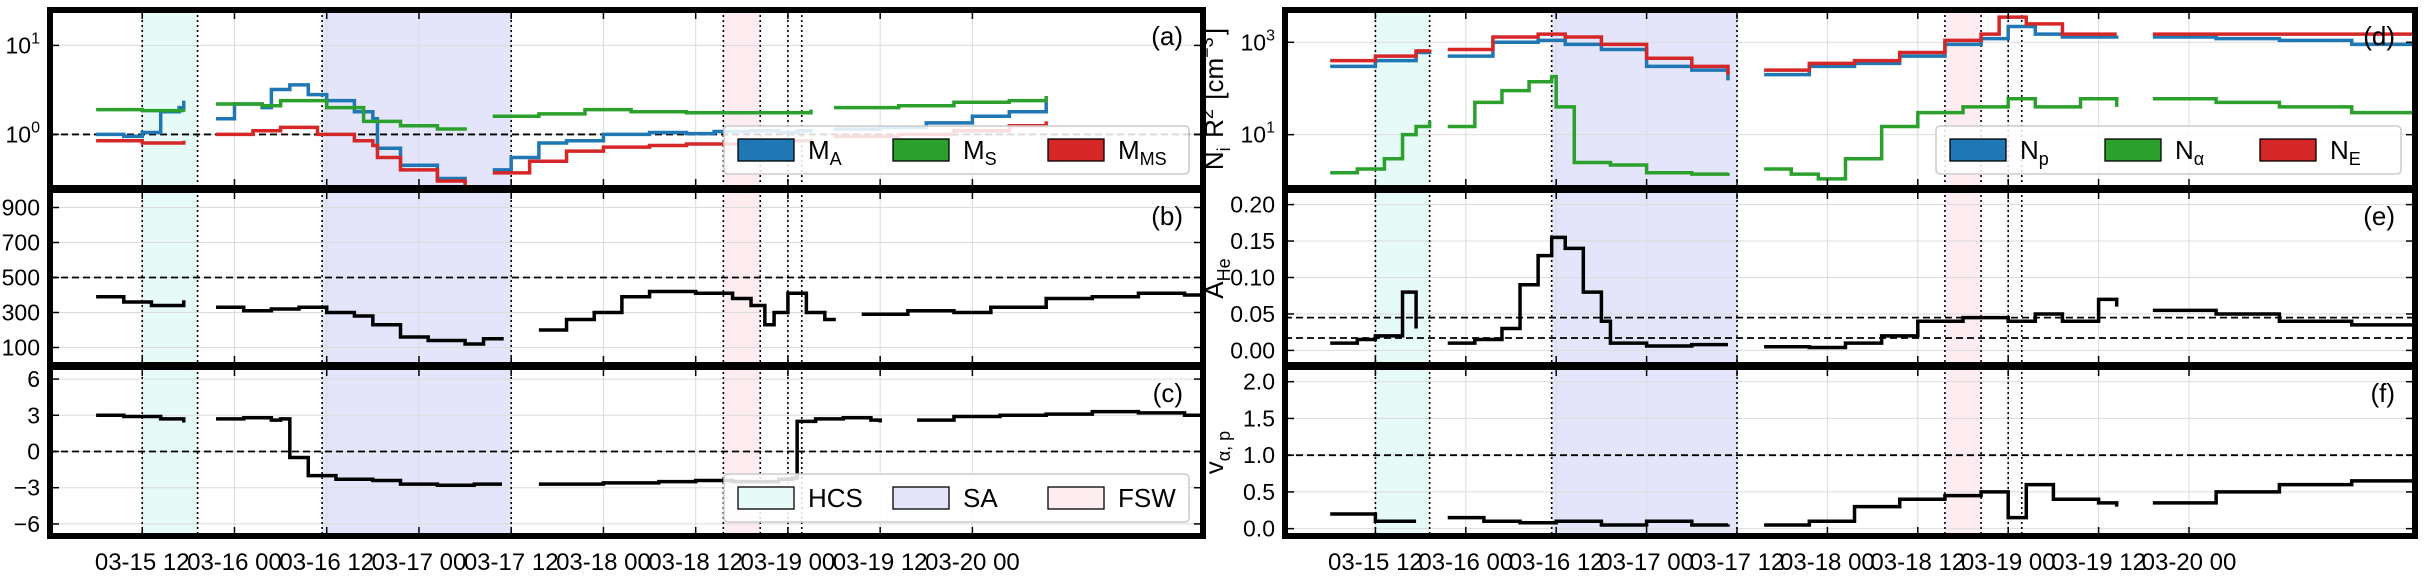  What do you see at coordinates (835, 498) in the screenshot?
I see `legend-label: HCS` at bounding box center [835, 498].